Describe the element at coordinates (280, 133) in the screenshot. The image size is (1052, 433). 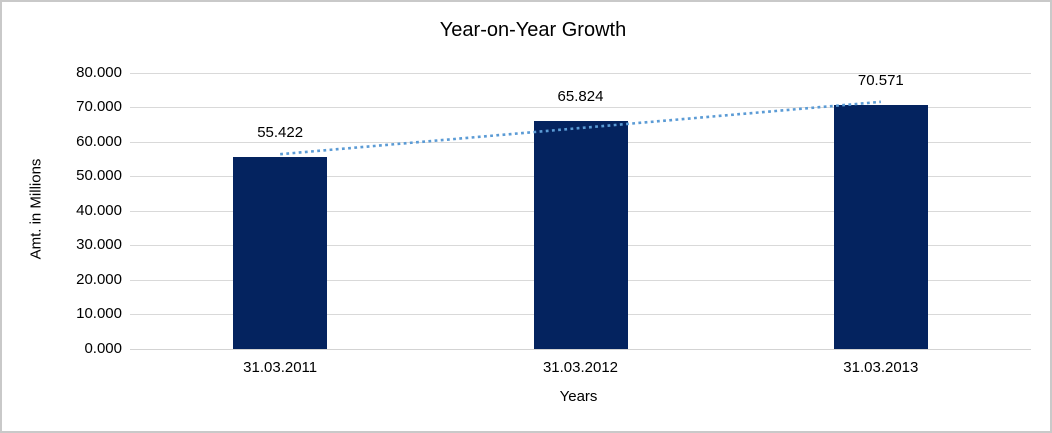
I see `data-label: 55.422` at that location.